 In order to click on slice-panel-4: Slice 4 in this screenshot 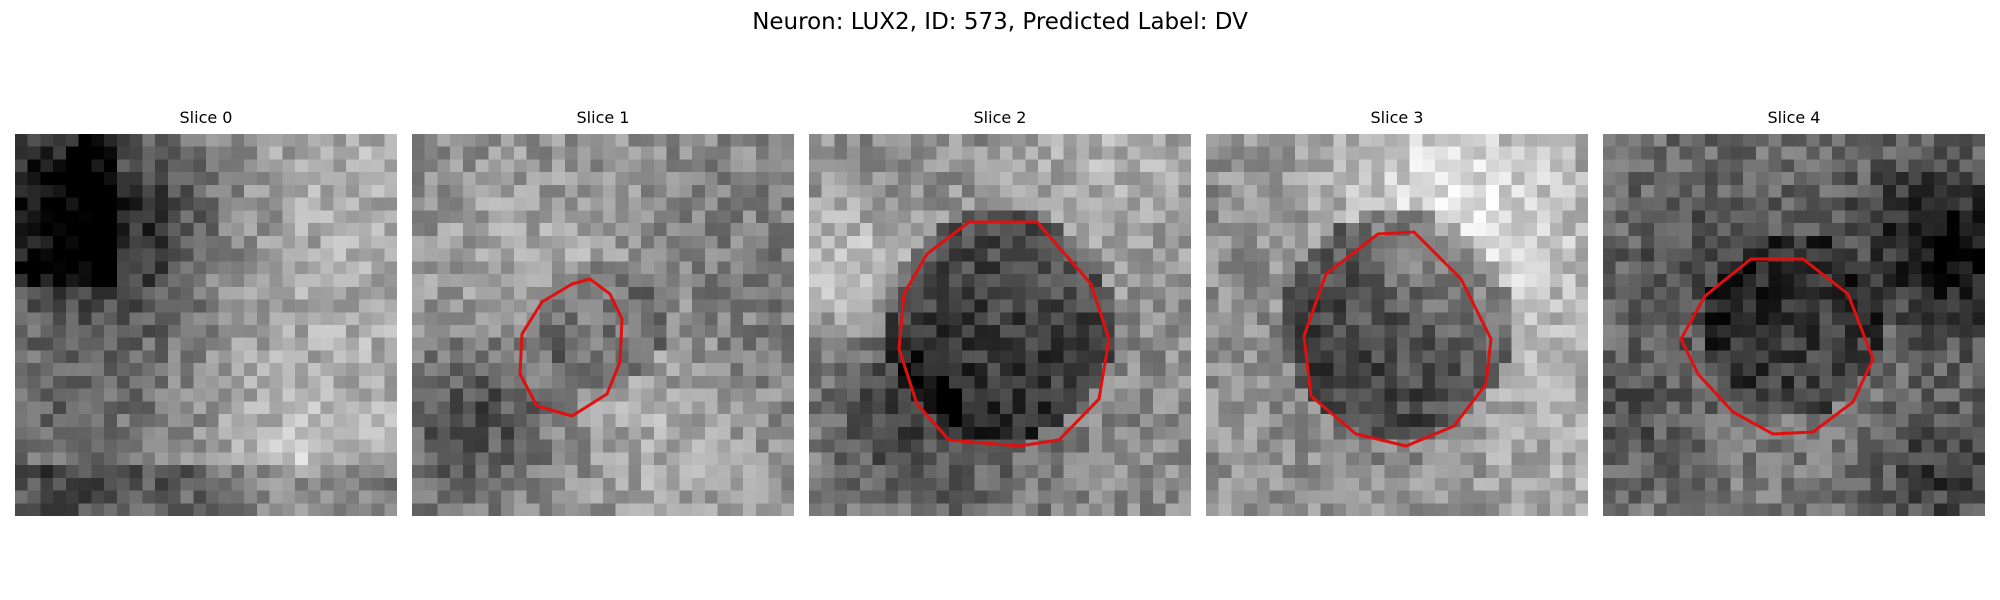, I will do `click(1794, 311)`.